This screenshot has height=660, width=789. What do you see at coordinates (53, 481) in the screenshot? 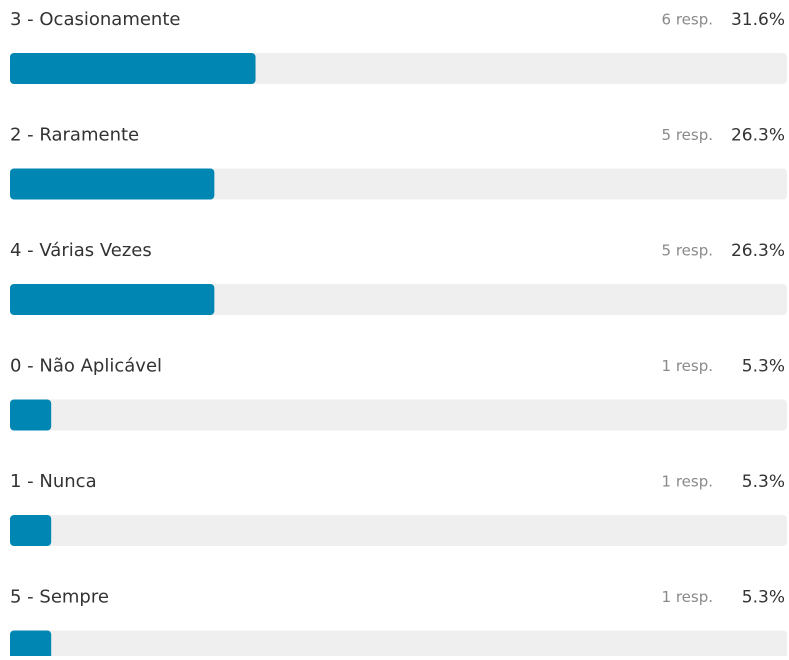
I see `option-label: 1 - Nunca` at bounding box center [53, 481].